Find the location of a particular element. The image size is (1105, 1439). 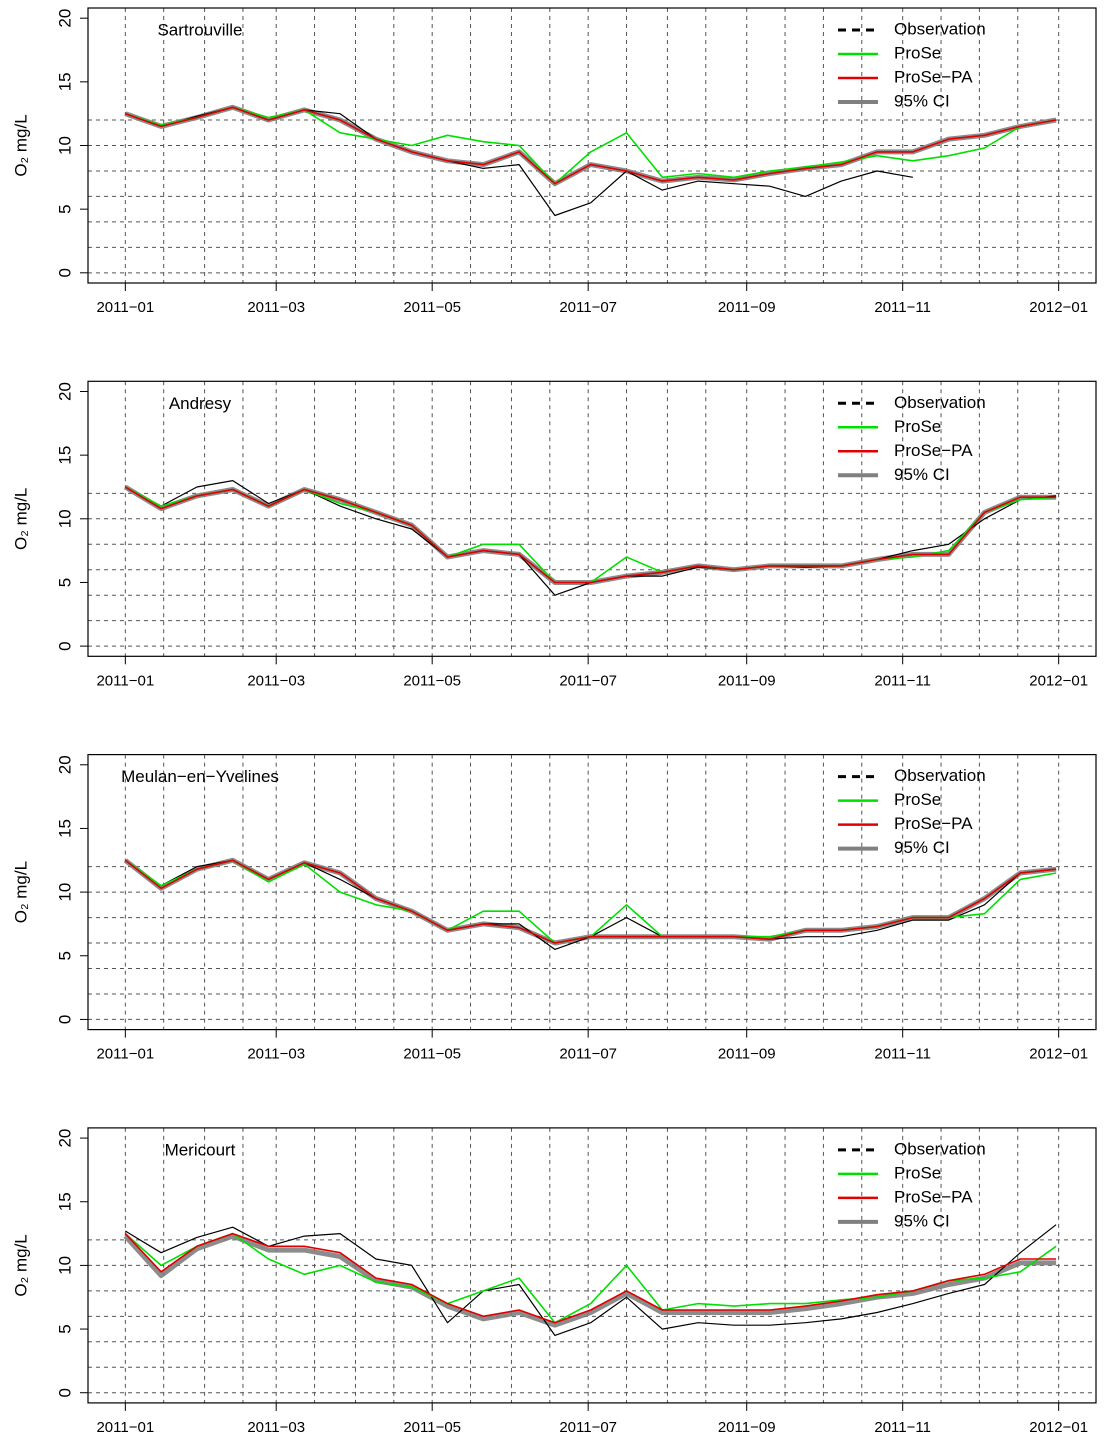

station-label: Meulan−en−Yvelines is located at coordinates (200, 776).